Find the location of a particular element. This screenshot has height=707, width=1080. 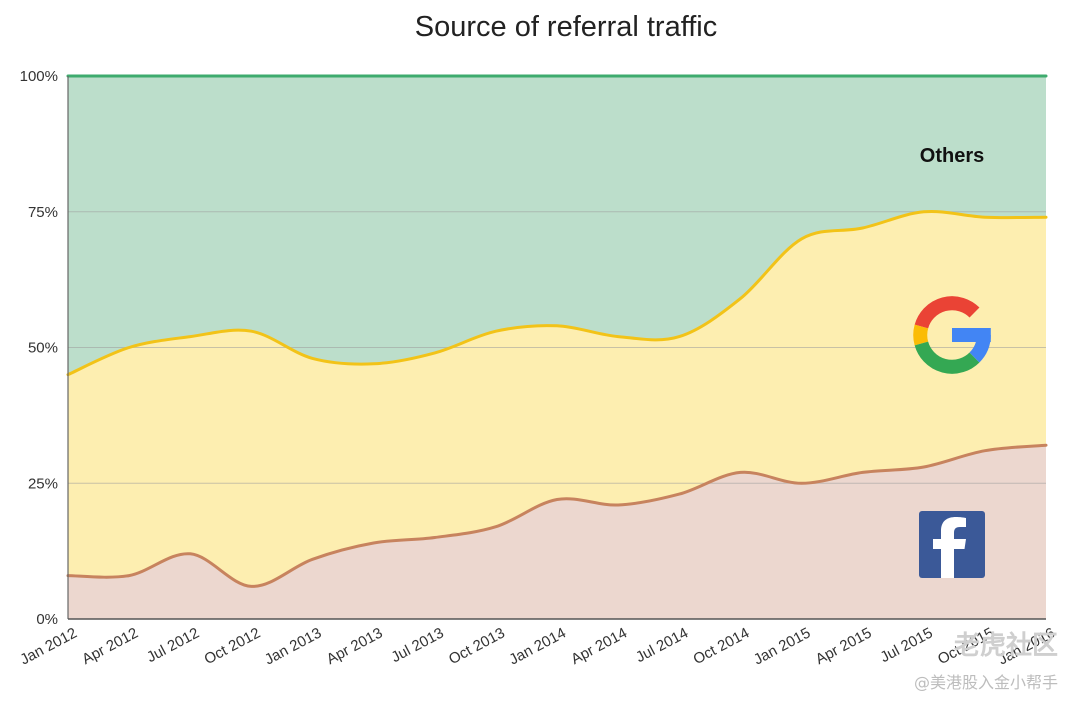

x-tick-label: Apr 2015 is located at coordinates (844, 647).